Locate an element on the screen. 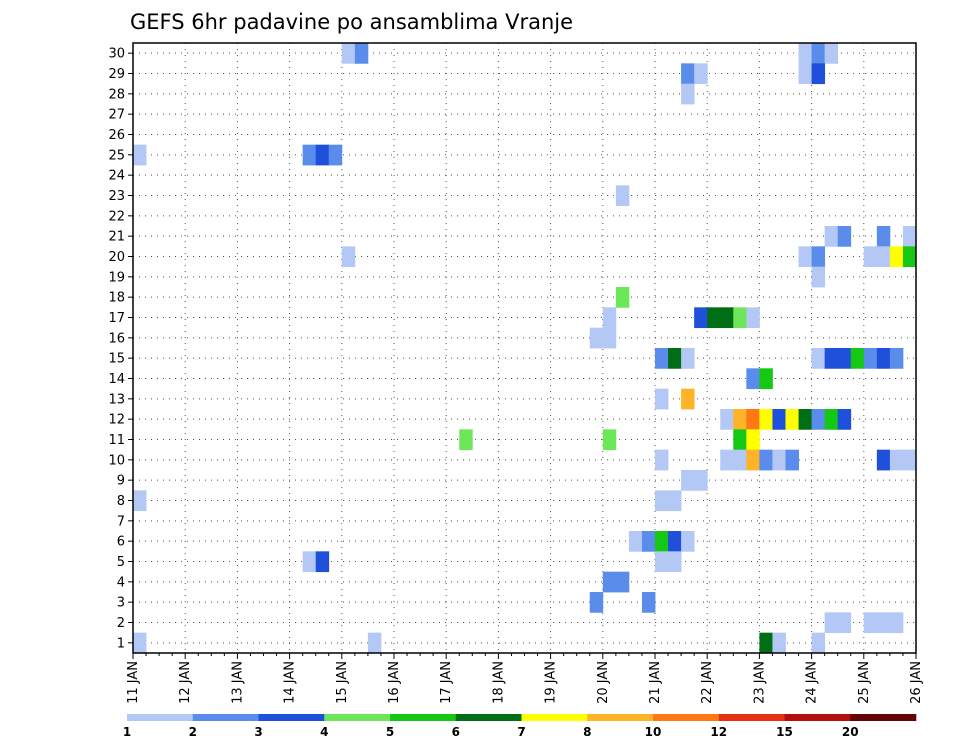 The width and height of the screenshot is (960, 742). x-tick-label: 12 JAN is located at coordinates (185, 682).